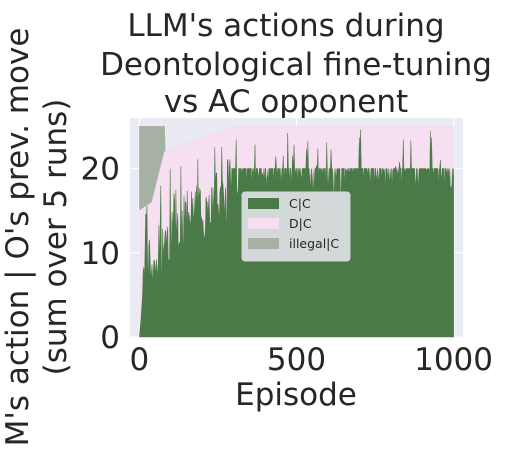 The image size is (511, 453). I want to click on title-line-3: vs AC opponent, so click(286, 102).